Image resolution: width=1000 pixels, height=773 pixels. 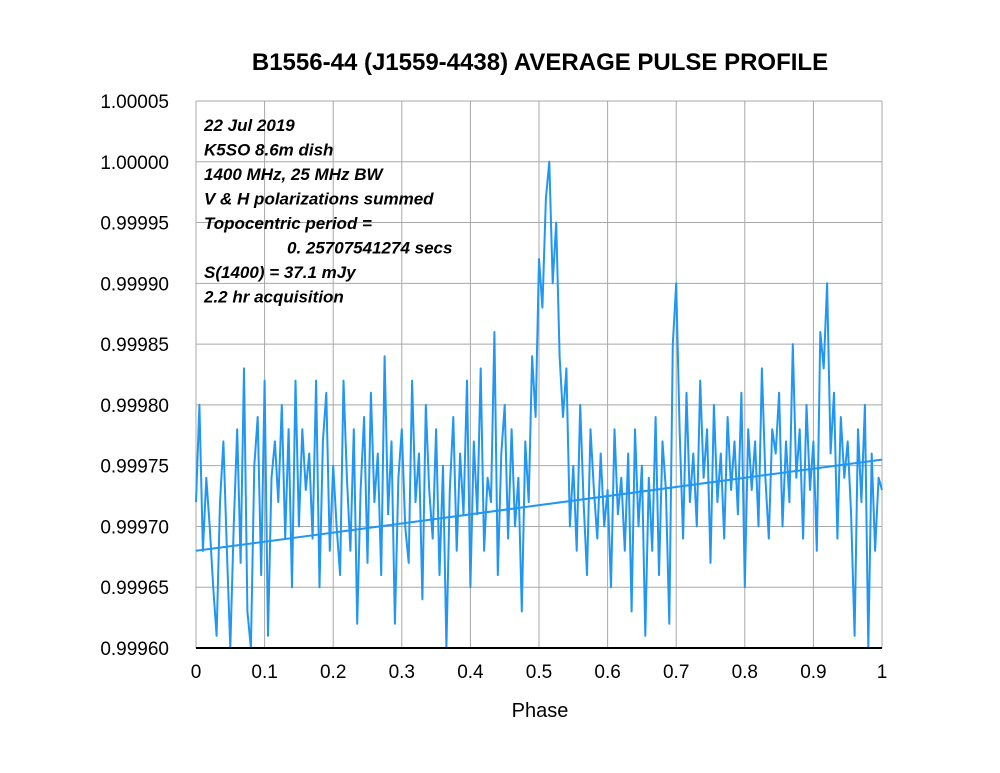 What do you see at coordinates (294, 174) in the screenshot?
I see `annotation-line: 1400 MHz, 25 MHz BW` at bounding box center [294, 174].